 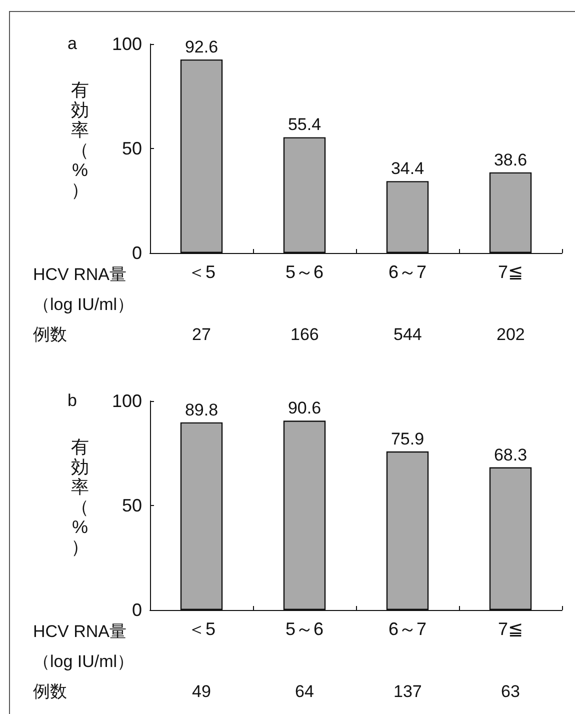 What do you see at coordinates (304, 692) in the screenshot?
I see `text: 64` at bounding box center [304, 692].